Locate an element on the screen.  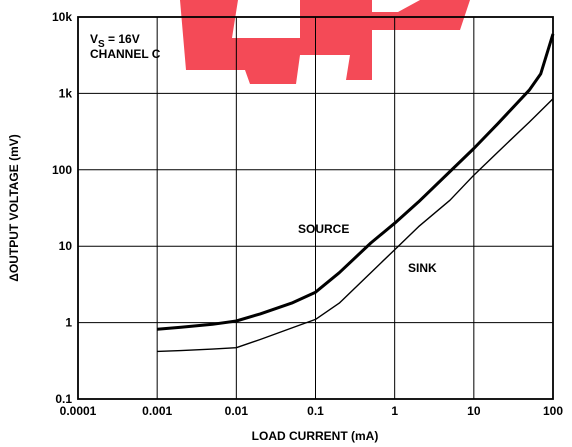
x-tick-label: 0.0001 is located at coordinates (78, 411).